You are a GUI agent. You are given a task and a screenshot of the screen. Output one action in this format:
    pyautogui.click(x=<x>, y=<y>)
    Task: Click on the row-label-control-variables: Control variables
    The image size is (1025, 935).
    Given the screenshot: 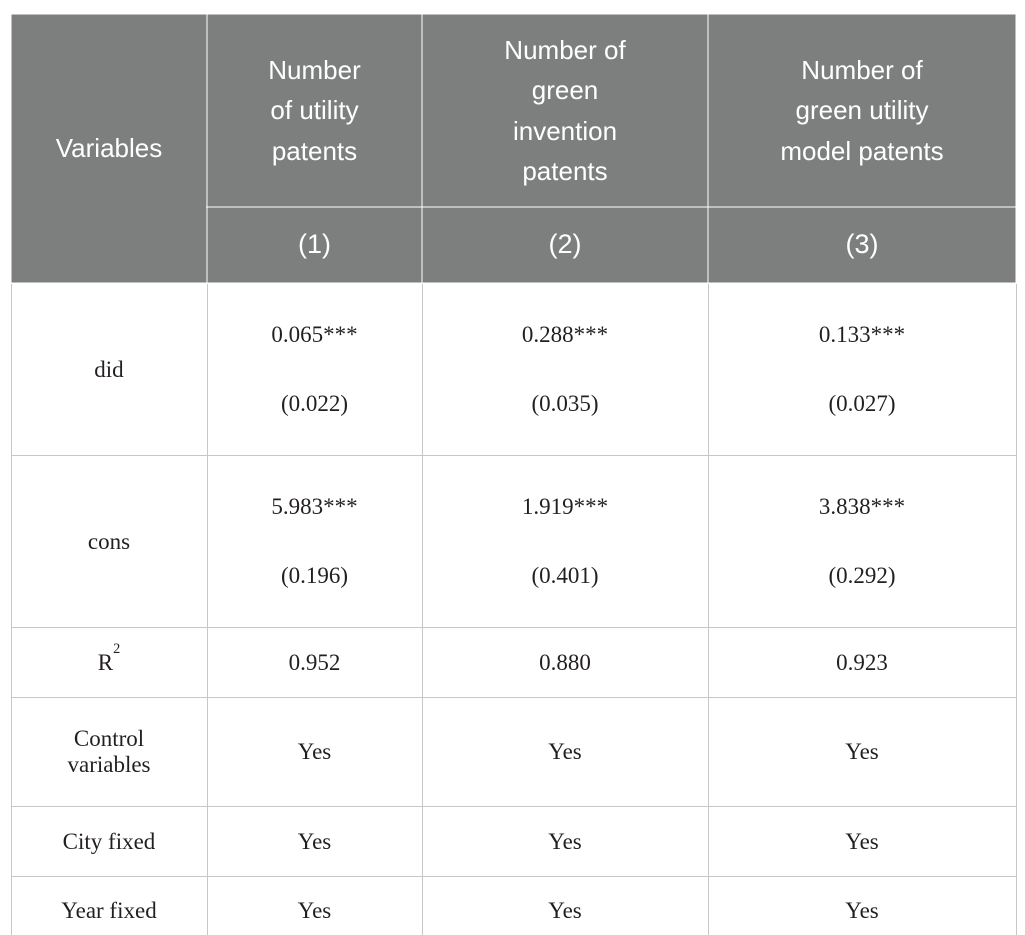 What is the action you would take?
    pyautogui.click(x=109, y=752)
    